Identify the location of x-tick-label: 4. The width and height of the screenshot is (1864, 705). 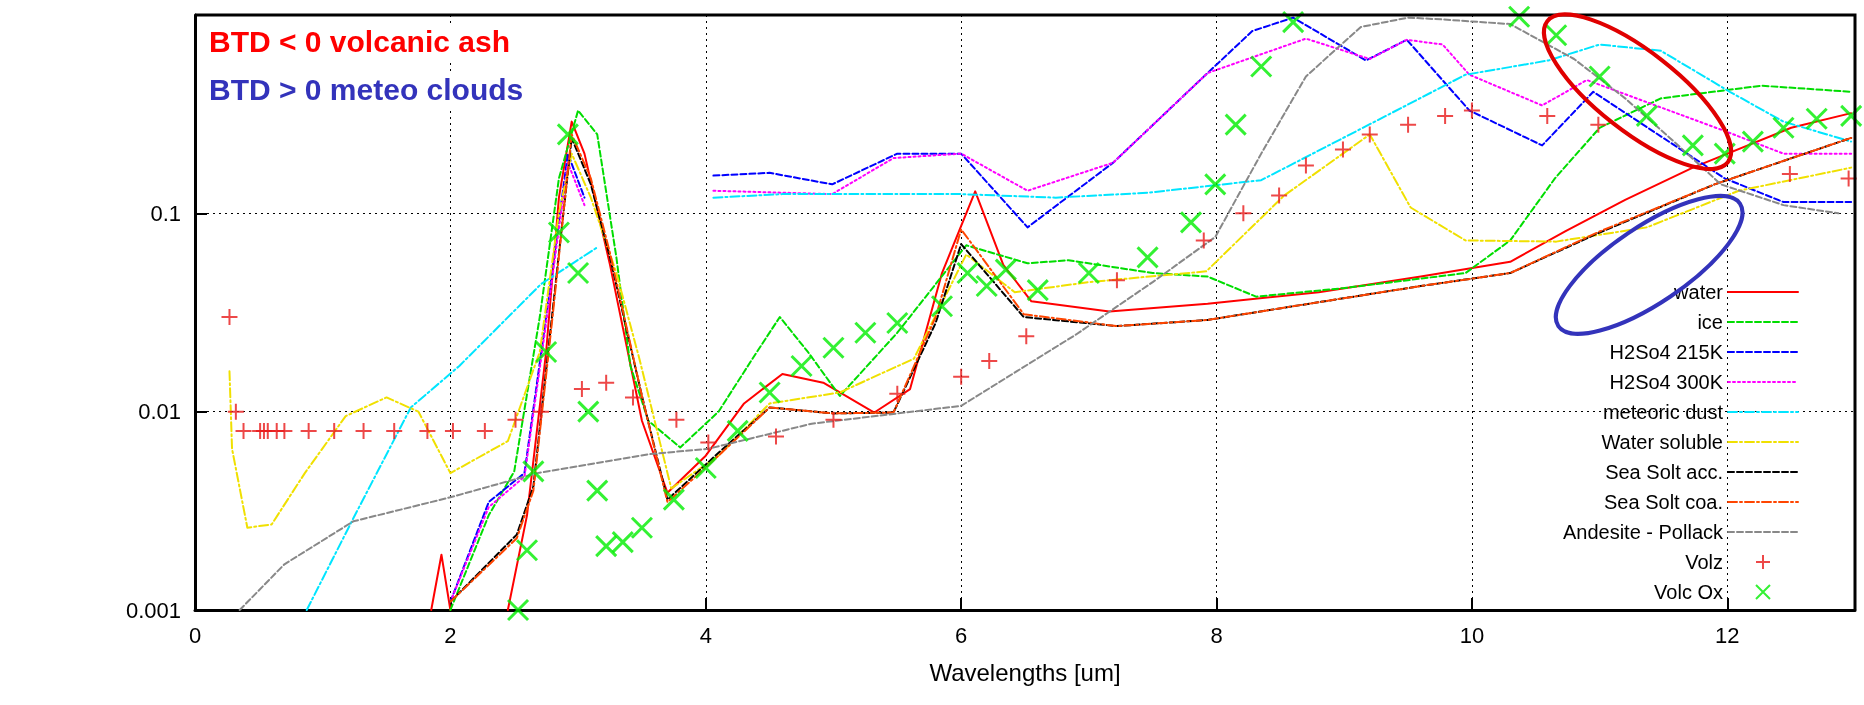
(705, 635).